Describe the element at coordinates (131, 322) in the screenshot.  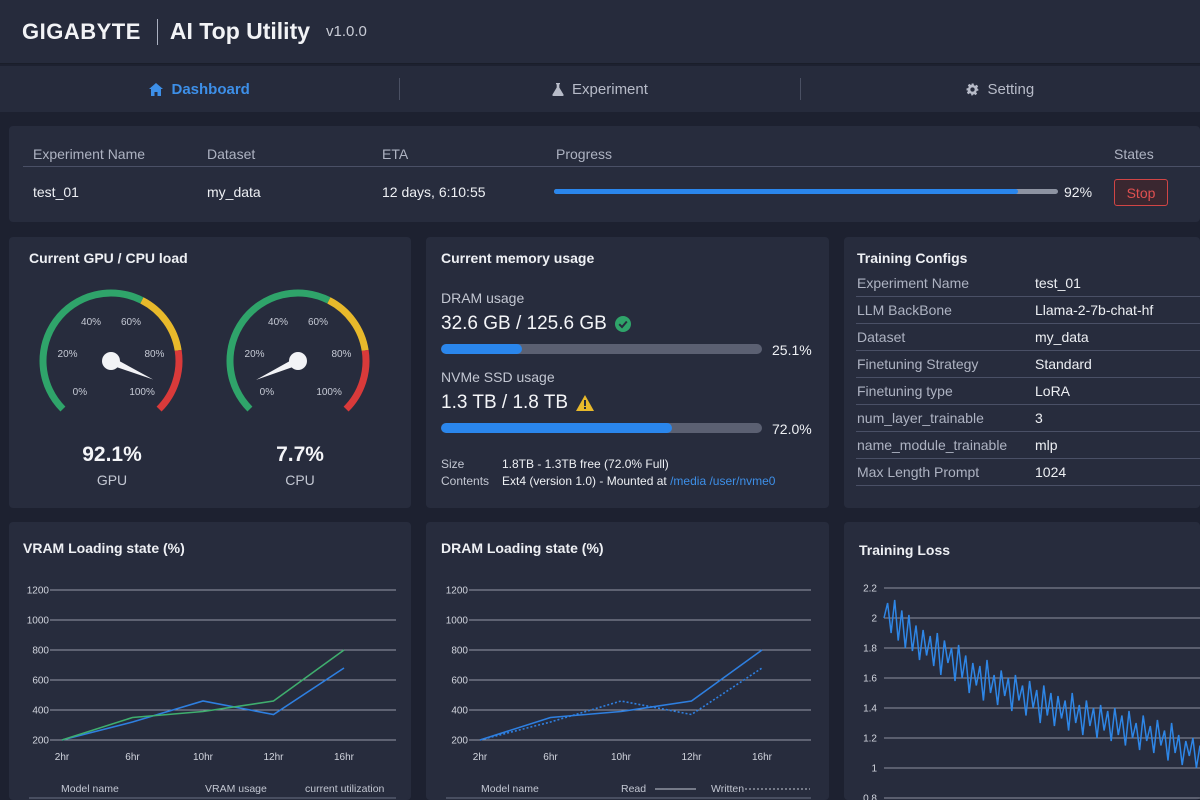
I see `gauge-tick-label: 60%` at that location.